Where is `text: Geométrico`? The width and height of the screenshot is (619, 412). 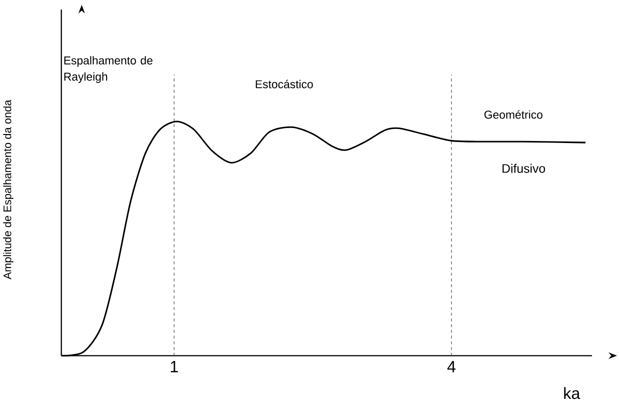
text: Geométrico is located at coordinates (513, 114).